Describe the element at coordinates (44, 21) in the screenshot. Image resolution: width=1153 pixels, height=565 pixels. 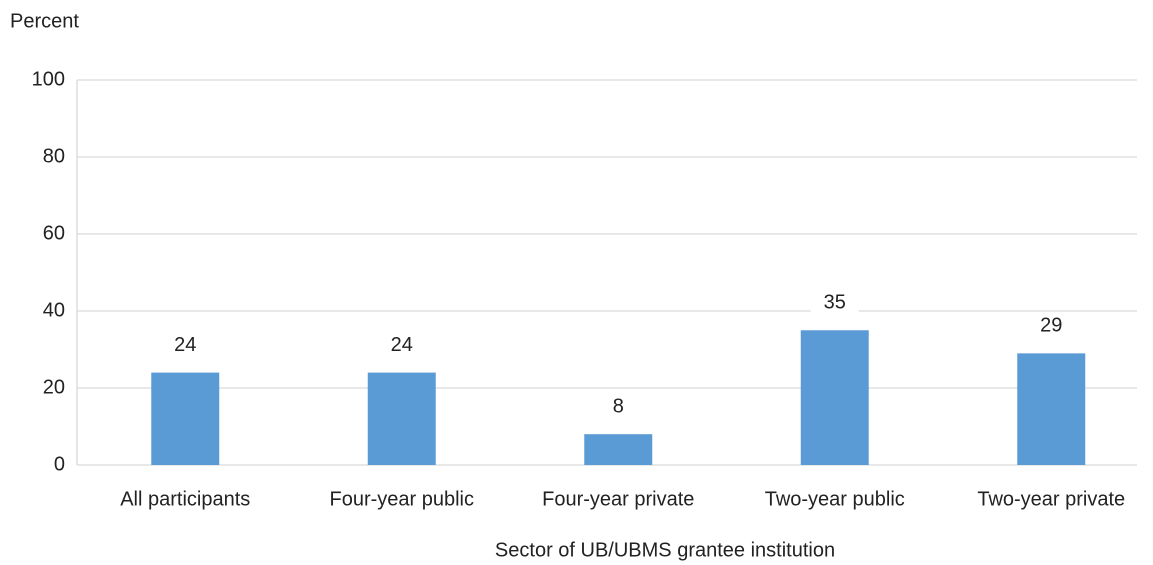
I see `y-axis-title: Percent` at that location.